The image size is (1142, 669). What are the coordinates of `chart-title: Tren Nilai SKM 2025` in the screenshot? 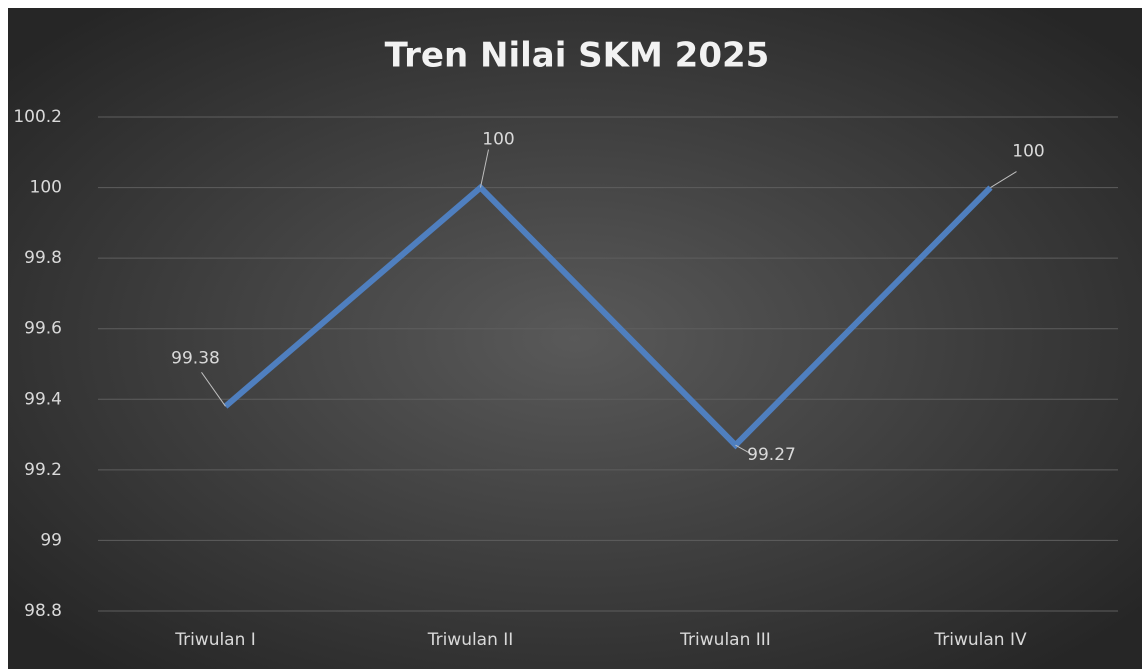 It's located at (577, 56).